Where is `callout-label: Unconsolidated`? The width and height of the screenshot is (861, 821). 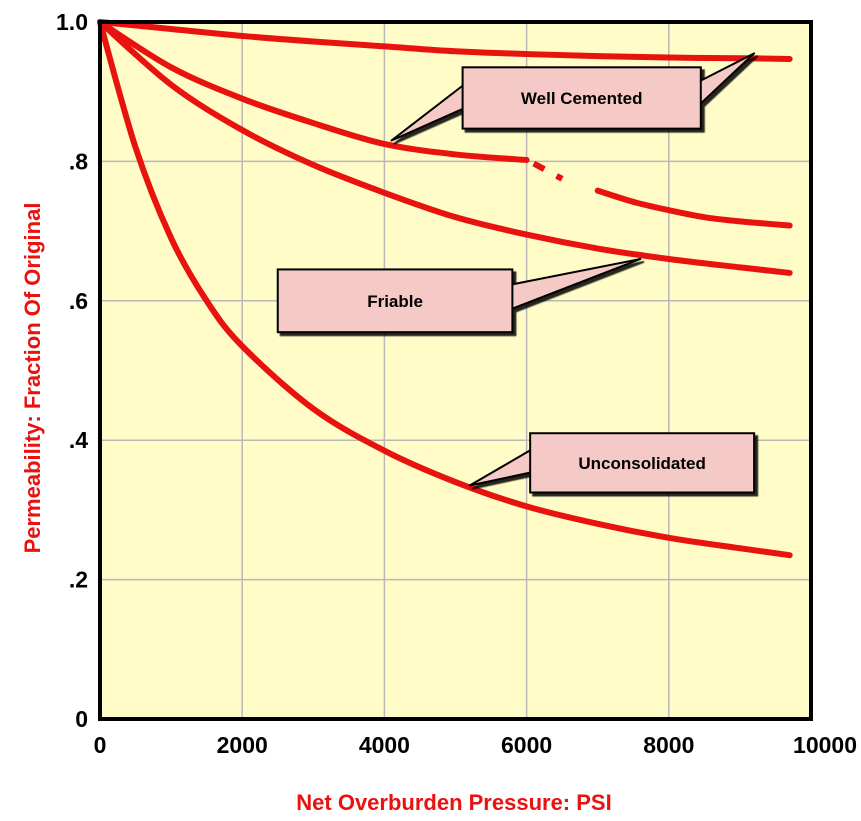
callout-label: Unconsolidated is located at coordinates (642, 463).